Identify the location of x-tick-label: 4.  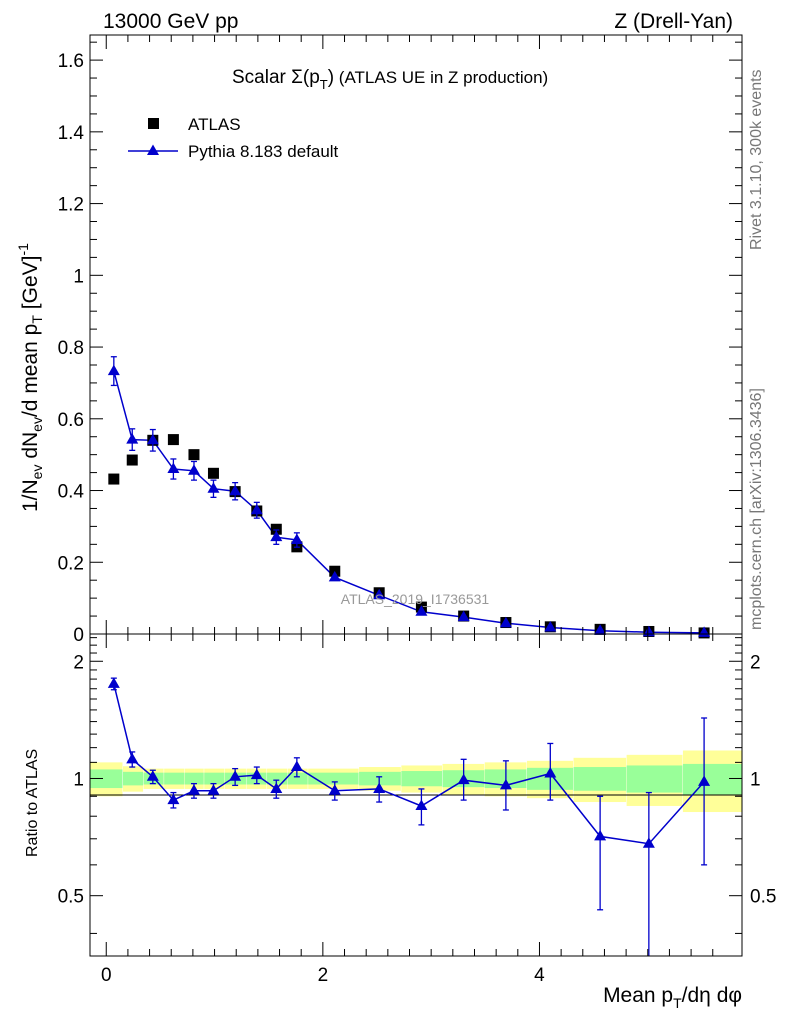
(539, 975).